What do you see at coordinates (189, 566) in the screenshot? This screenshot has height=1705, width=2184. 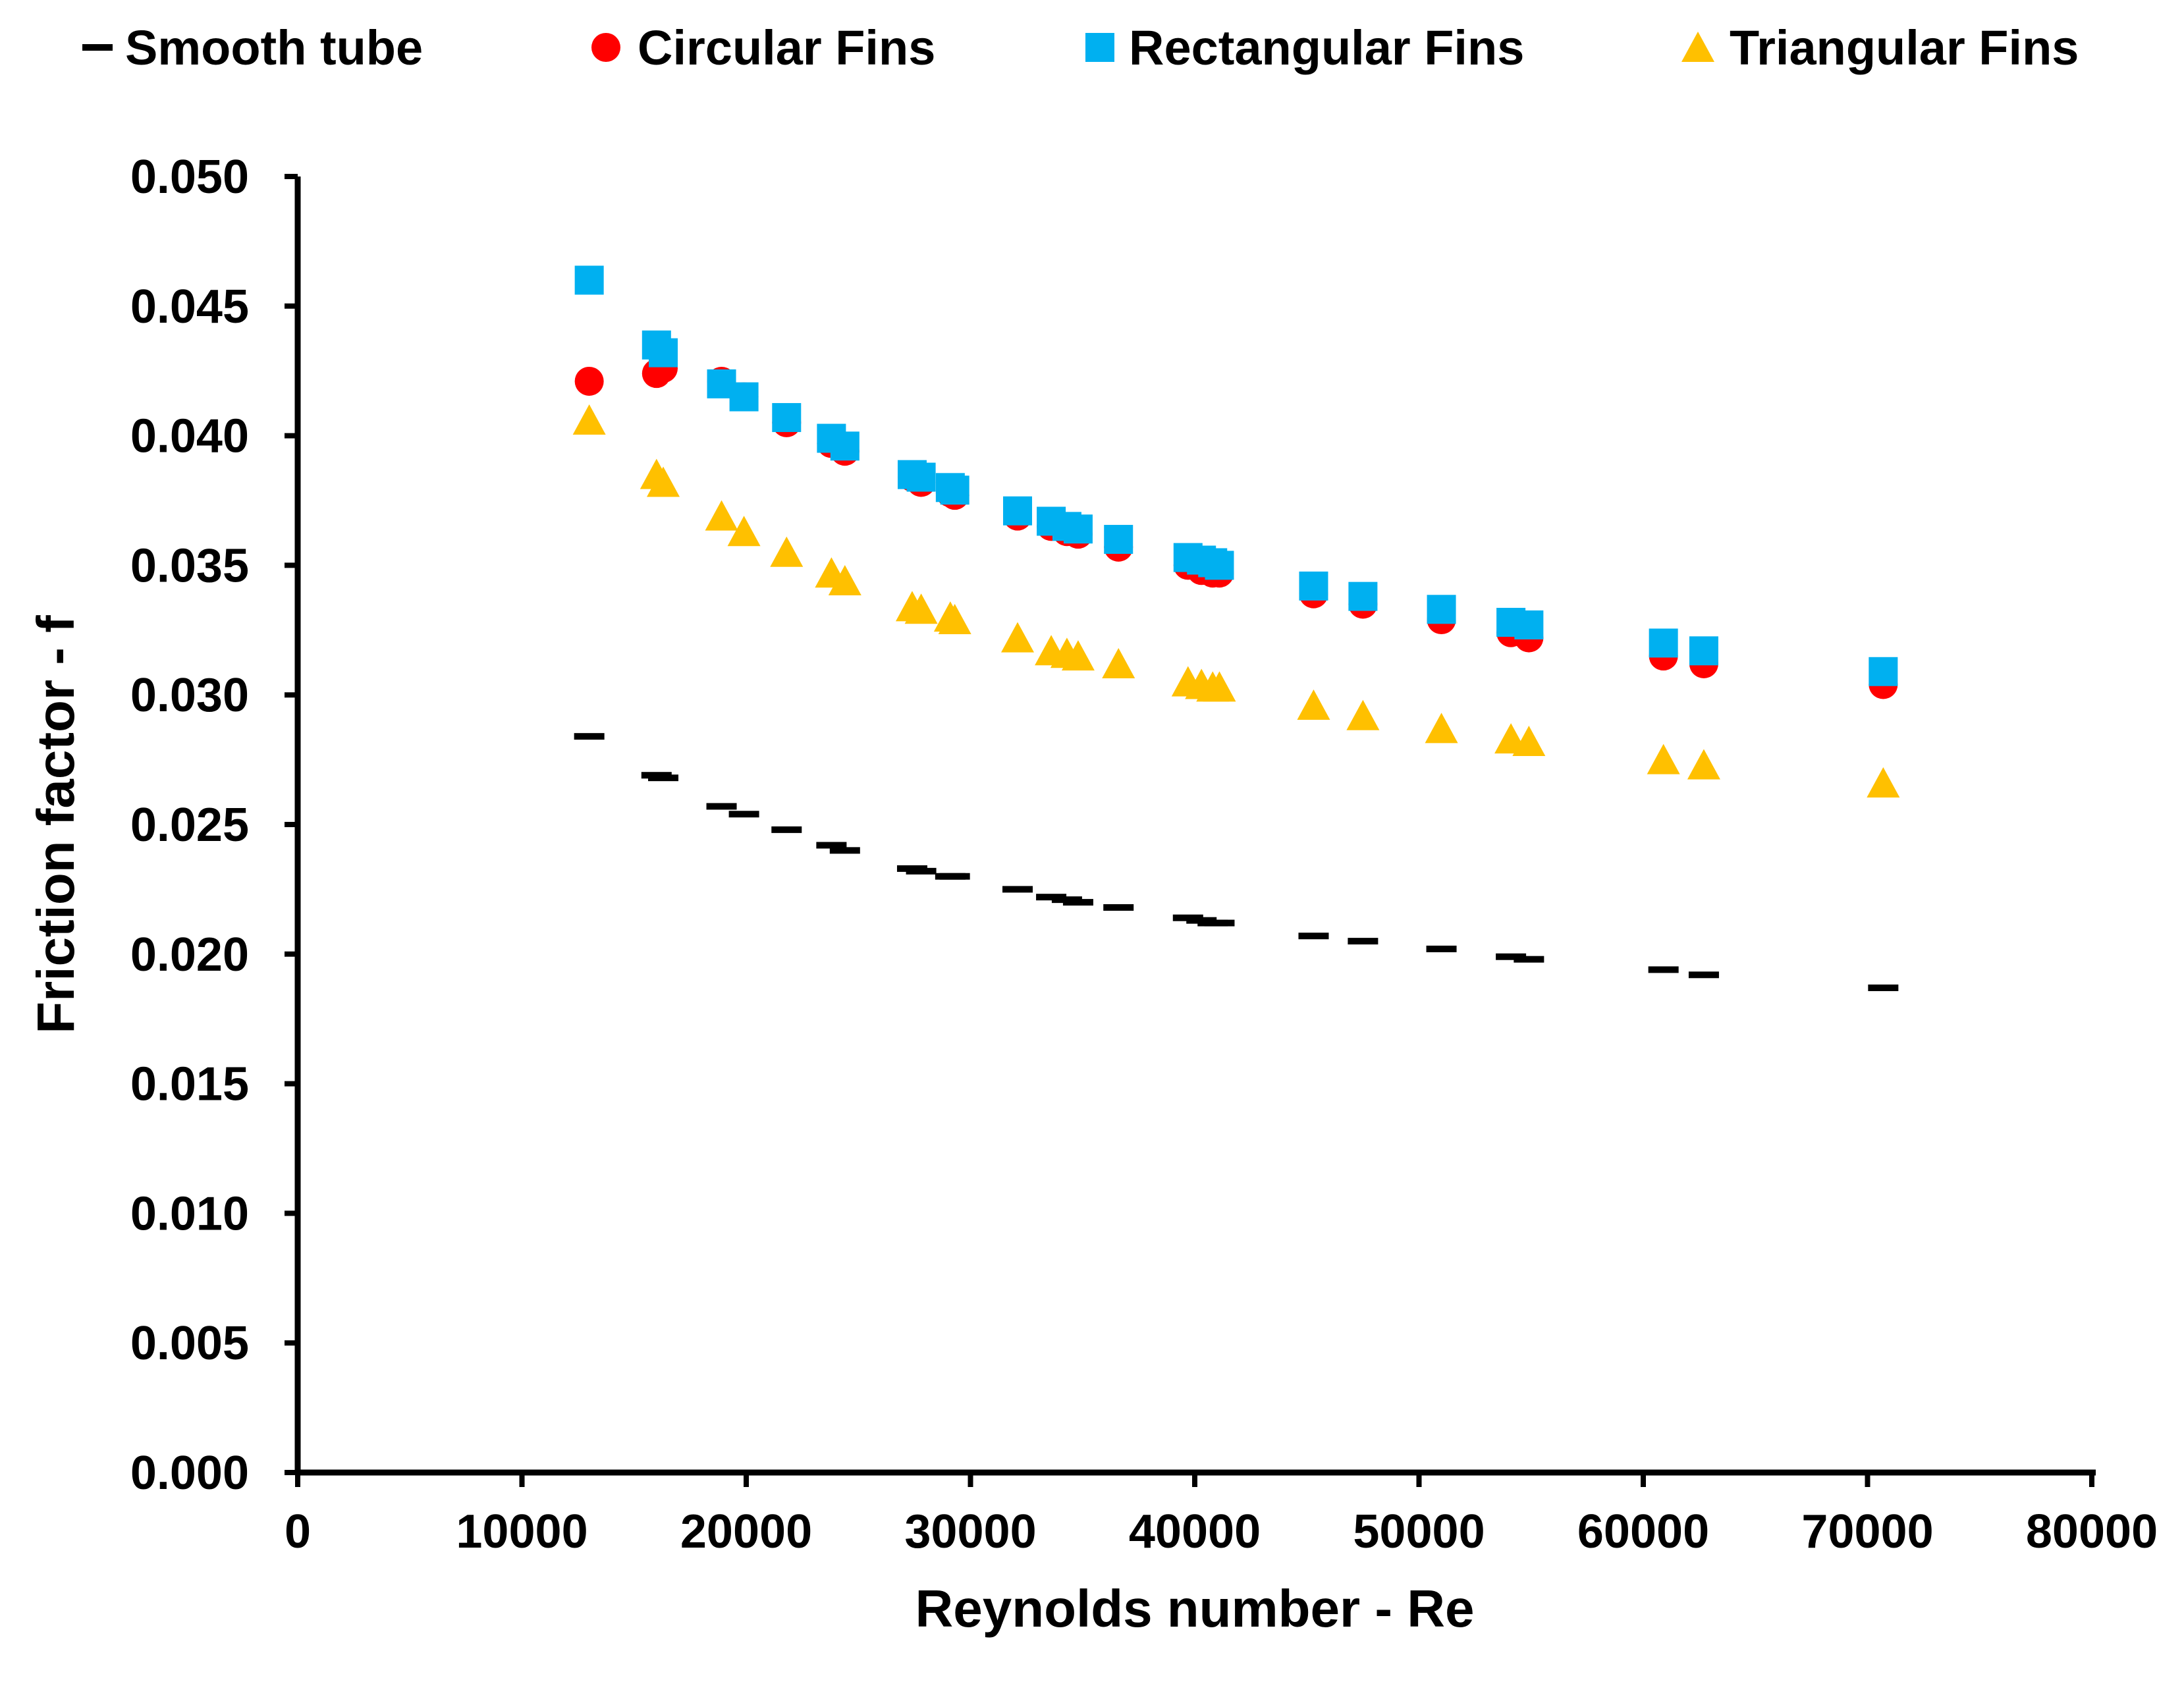 I see `y-tick-label: 0.035` at bounding box center [189, 566].